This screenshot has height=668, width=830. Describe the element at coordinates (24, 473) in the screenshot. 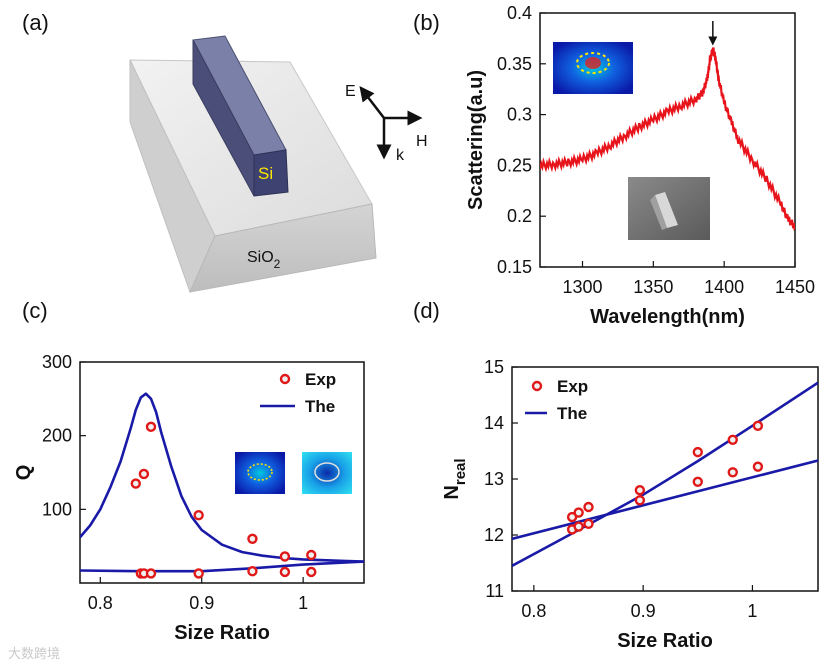

I see `y-axis-label: Q` at that location.